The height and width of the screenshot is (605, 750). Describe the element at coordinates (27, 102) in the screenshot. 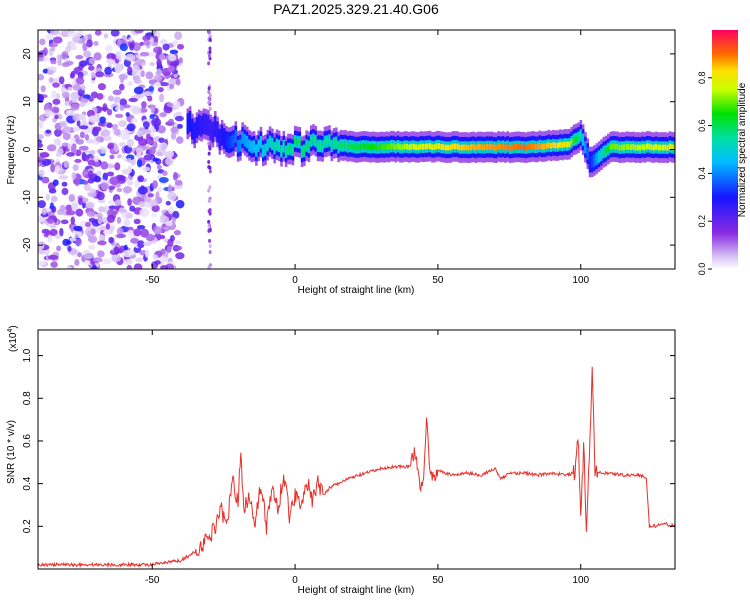

I see `ytick-label: 10` at that location.